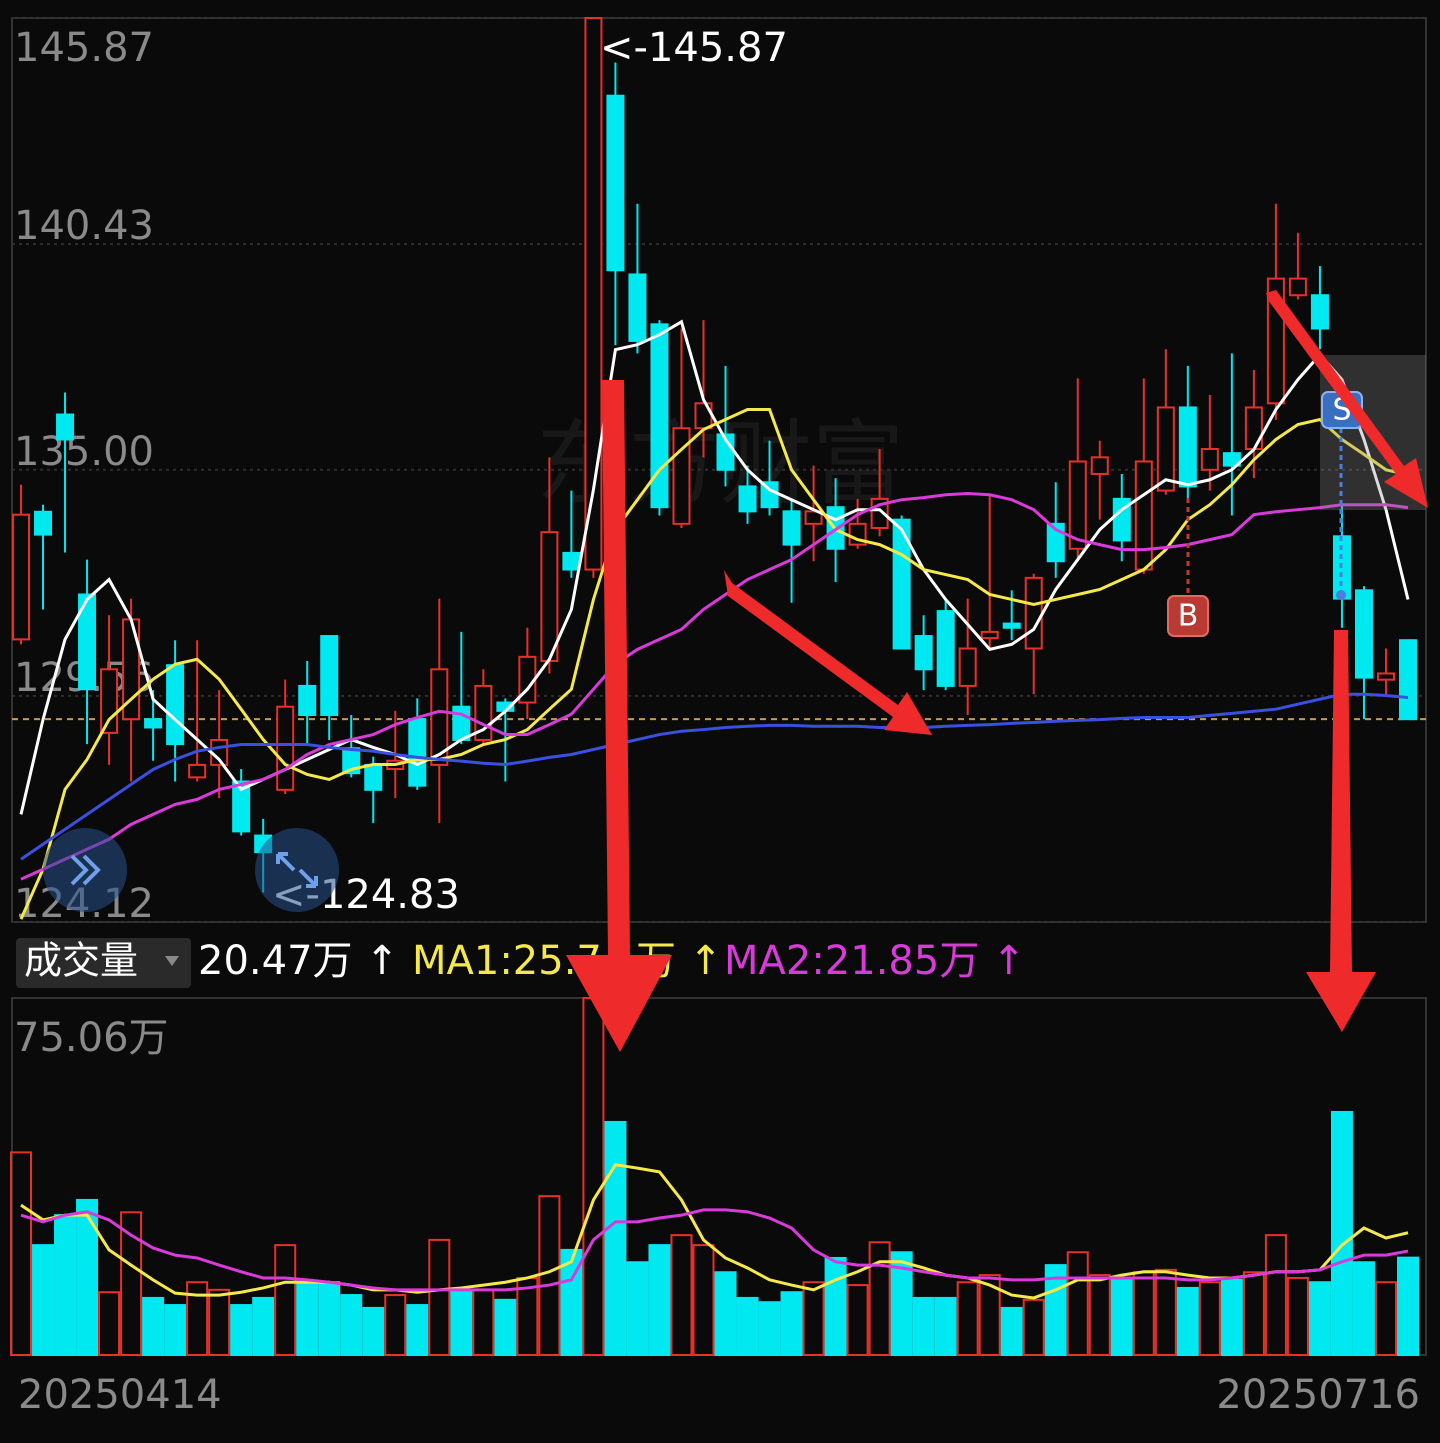  Describe the element at coordinates (172, 961) in the screenshot. I see `dropdown-icon` at that location.